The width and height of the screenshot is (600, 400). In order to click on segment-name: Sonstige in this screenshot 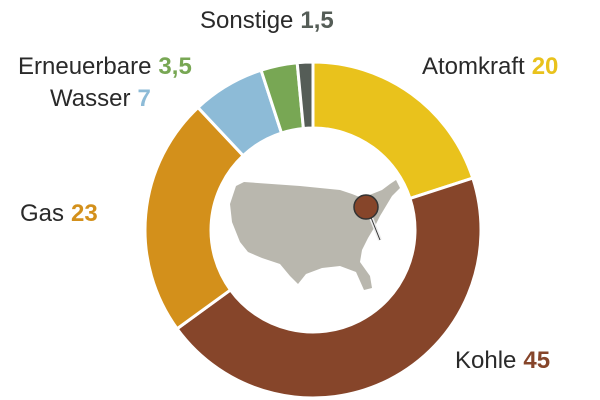, I will do `click(246, 20)`.